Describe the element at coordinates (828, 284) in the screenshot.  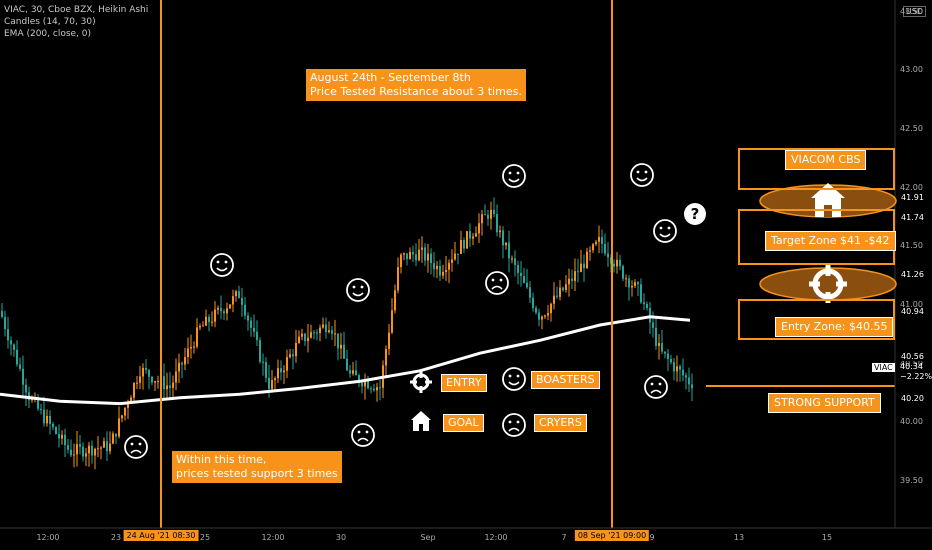
I see `crosshair-icon` at that location.